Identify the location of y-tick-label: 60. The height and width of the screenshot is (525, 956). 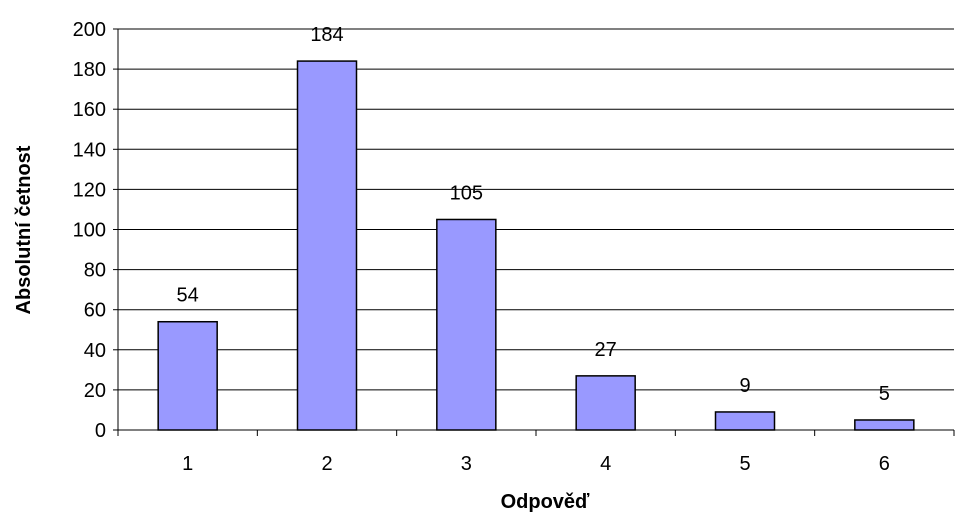
(95, 311).